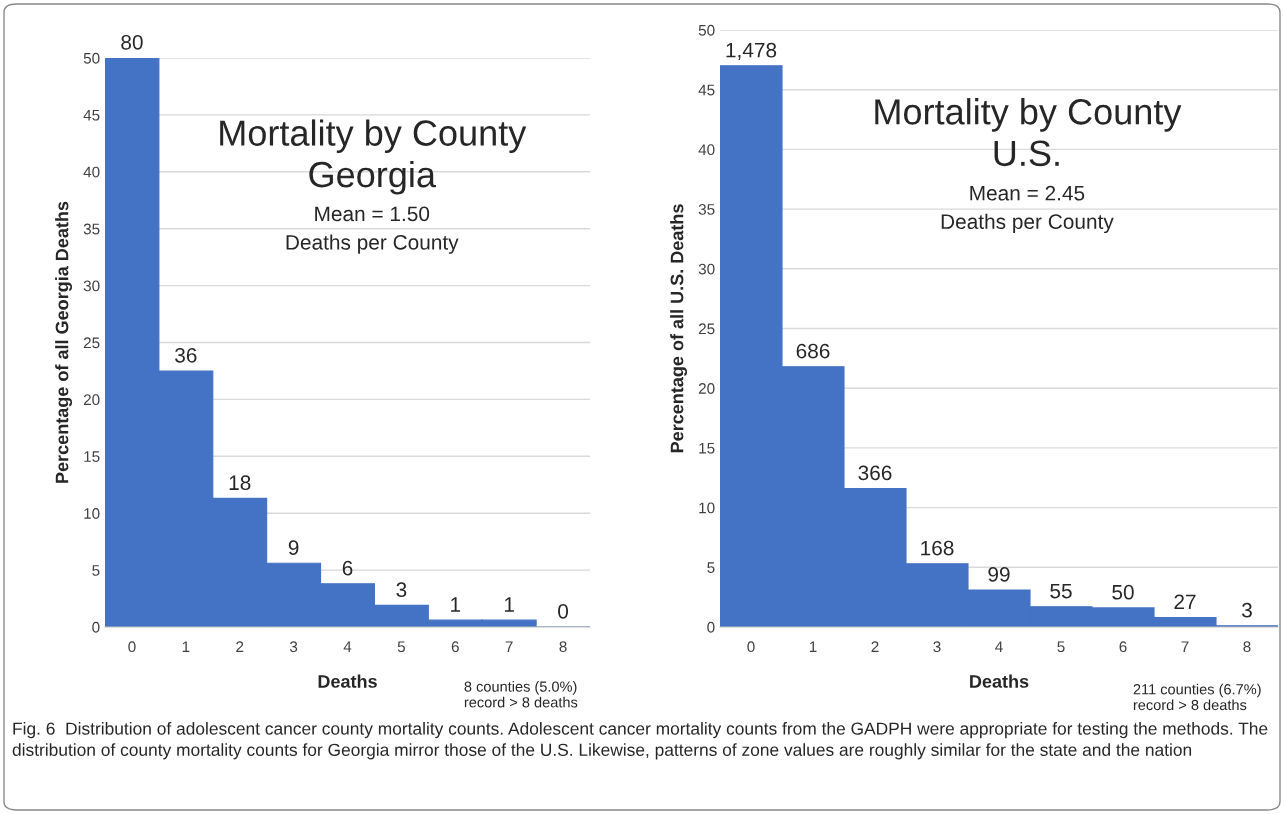 Image resolution: width=1284 pixels, height=814 pixels. What do you see at coordinates (813, 351) in the screenshot?
I see `annotation: 686` at bounding box center [813, 351].